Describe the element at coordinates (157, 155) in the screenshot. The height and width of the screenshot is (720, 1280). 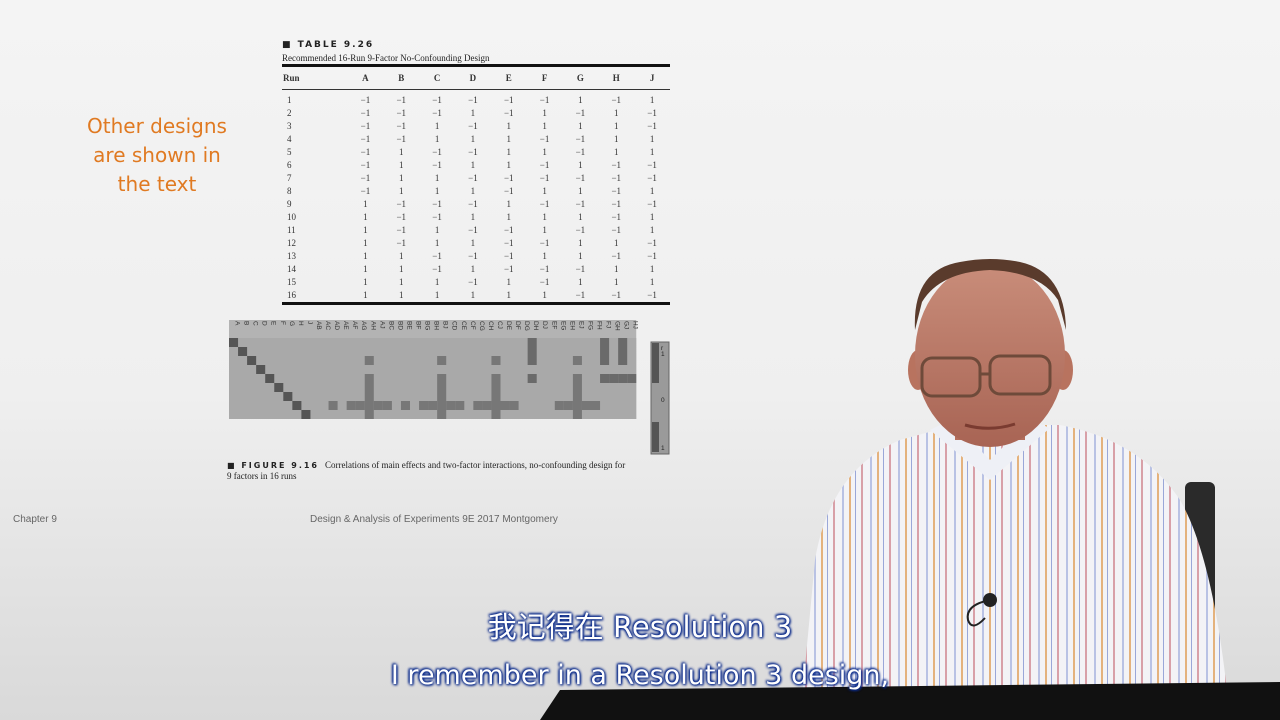
I see `side-note-line: are shown in` at that location.